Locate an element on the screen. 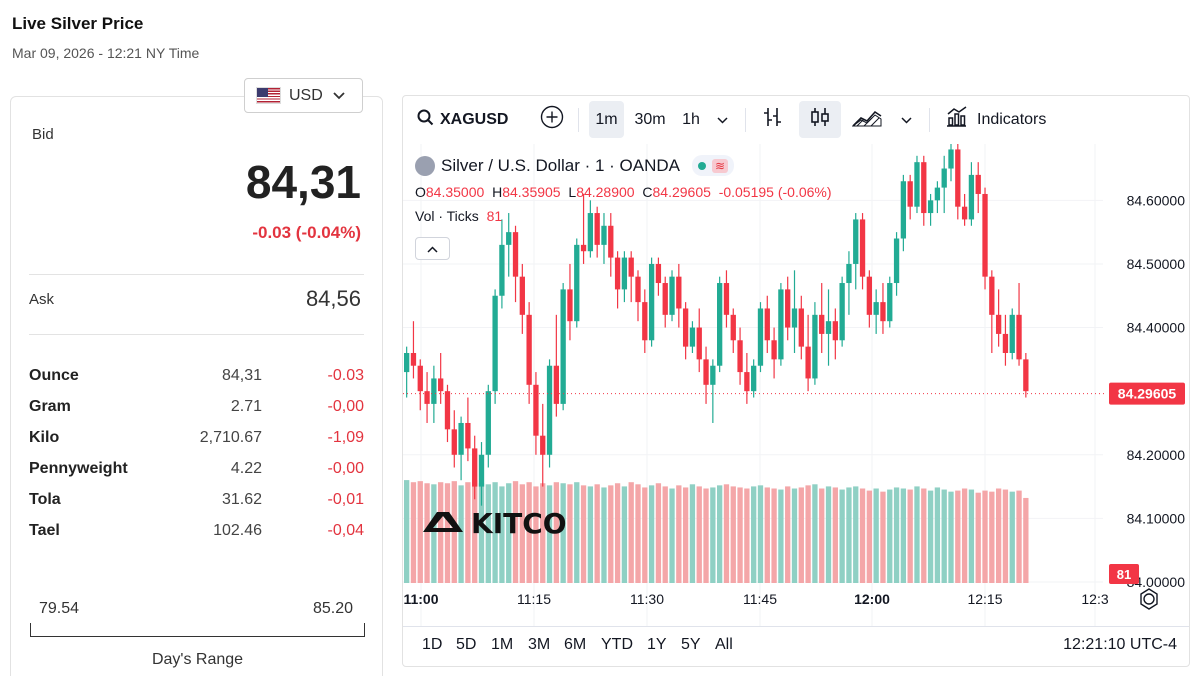  period-1m: 1M is located at coordinates (502, 644).